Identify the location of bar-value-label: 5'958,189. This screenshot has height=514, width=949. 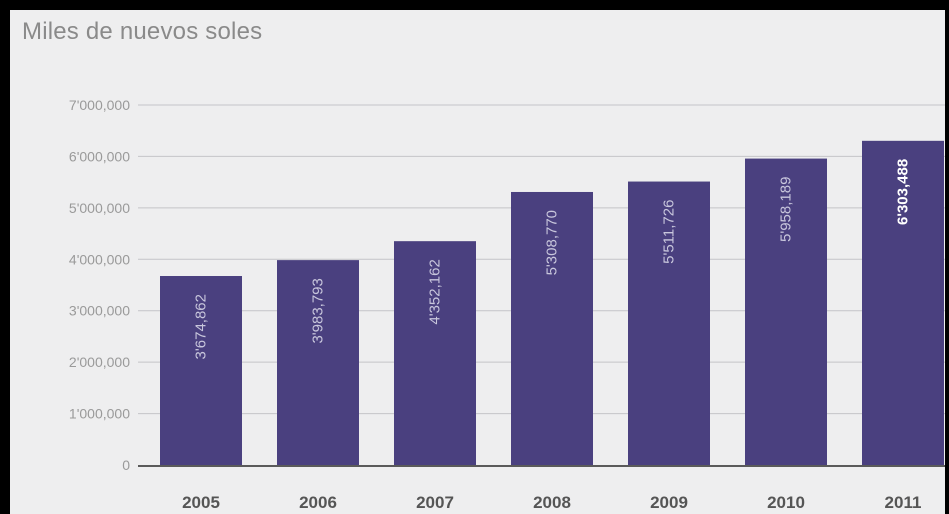
(786, 209).